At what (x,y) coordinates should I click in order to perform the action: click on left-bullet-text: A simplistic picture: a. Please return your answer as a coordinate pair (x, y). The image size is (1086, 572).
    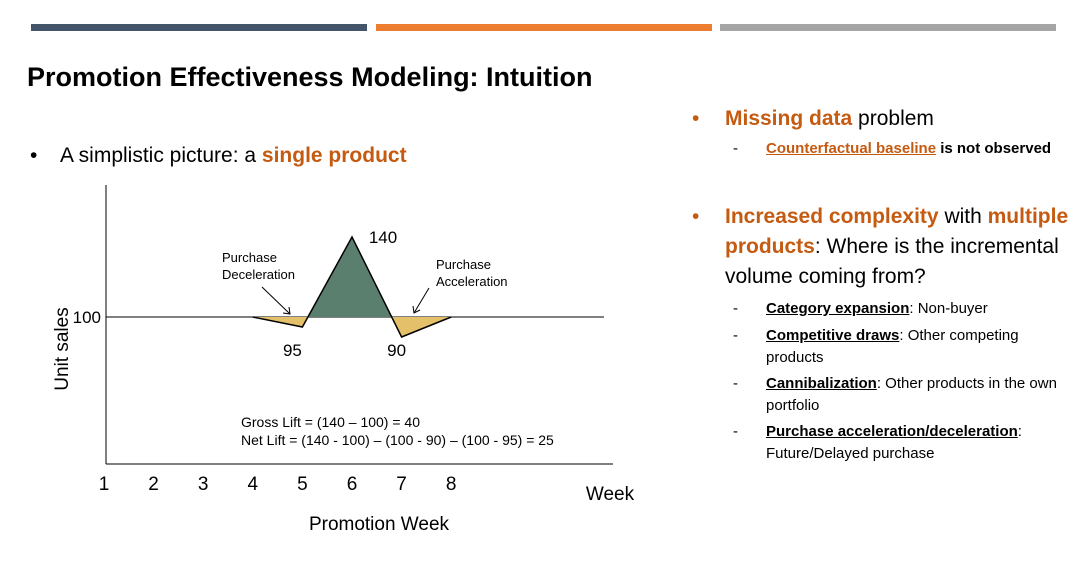
    Looking at the image, I should click on (161, 155).